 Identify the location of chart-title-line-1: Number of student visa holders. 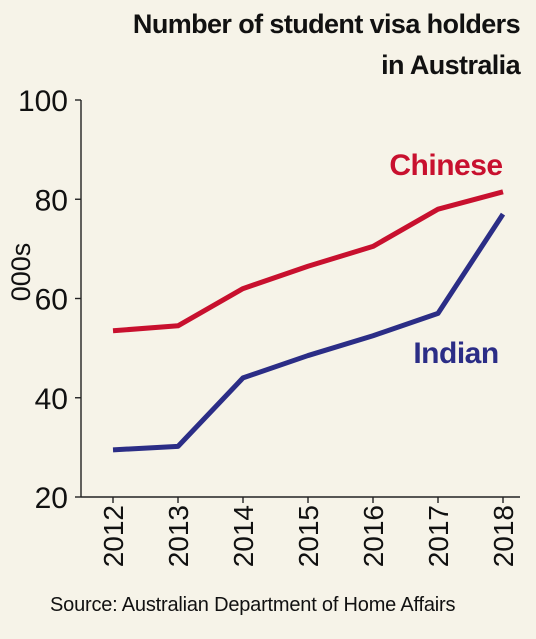
(326, 24).